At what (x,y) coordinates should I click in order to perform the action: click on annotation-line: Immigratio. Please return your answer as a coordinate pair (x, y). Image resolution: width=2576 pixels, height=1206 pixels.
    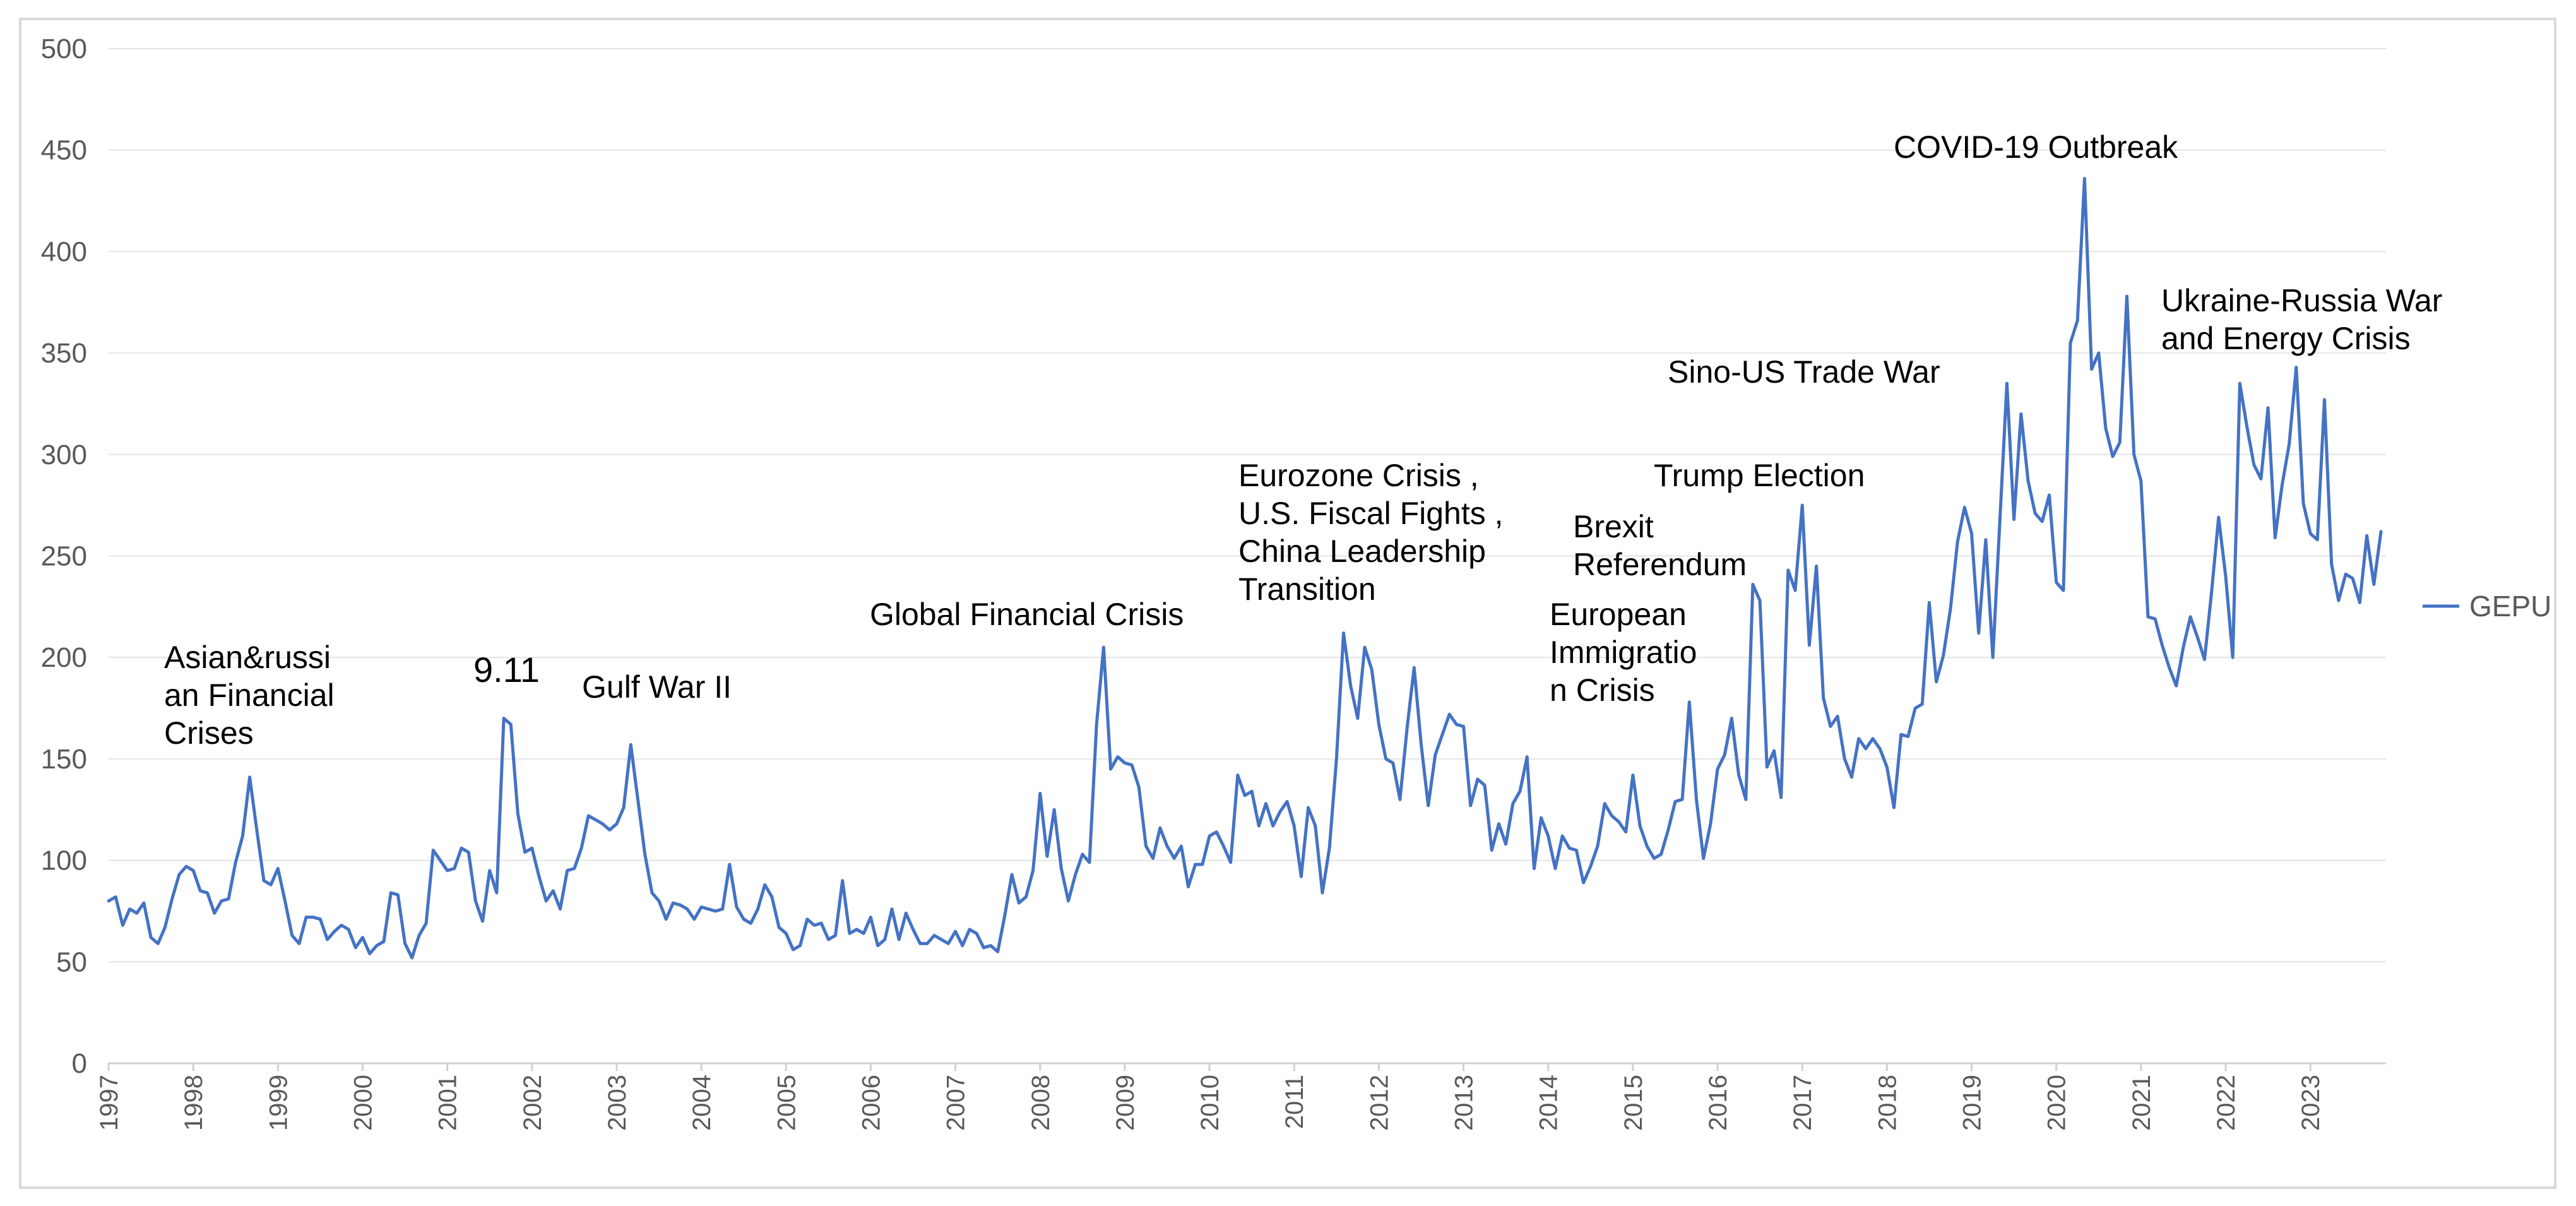
    Looking at the image, I should click on (1623, 653).